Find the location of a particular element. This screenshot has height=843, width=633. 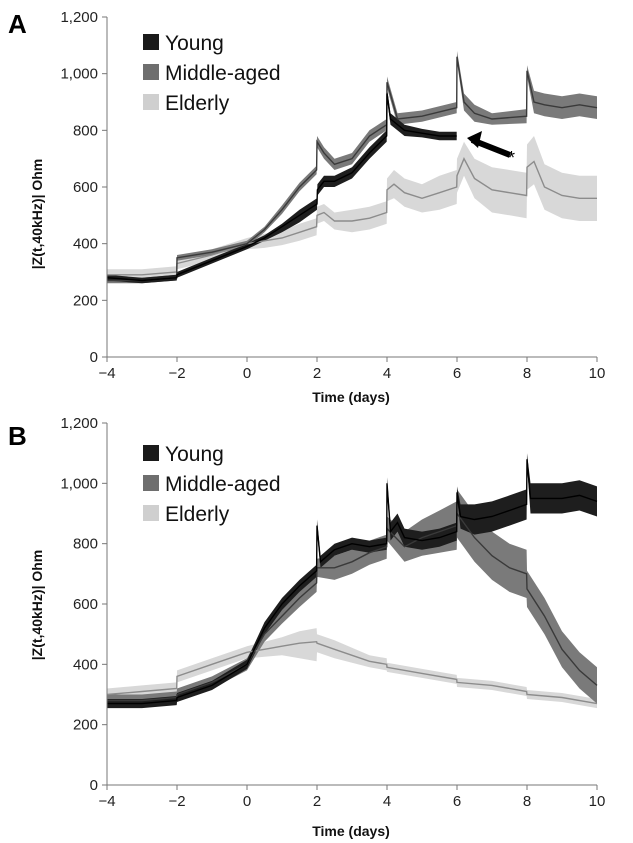

series-line-elderly is located at coordinates (352, 672).